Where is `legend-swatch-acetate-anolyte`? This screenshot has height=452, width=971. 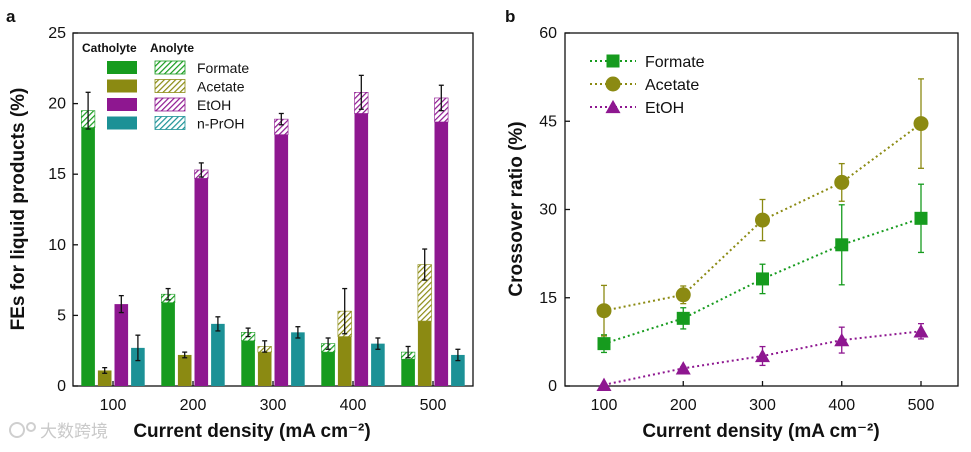 legend-swatch-acetate-anolyte is located at coordinates (170, 86).